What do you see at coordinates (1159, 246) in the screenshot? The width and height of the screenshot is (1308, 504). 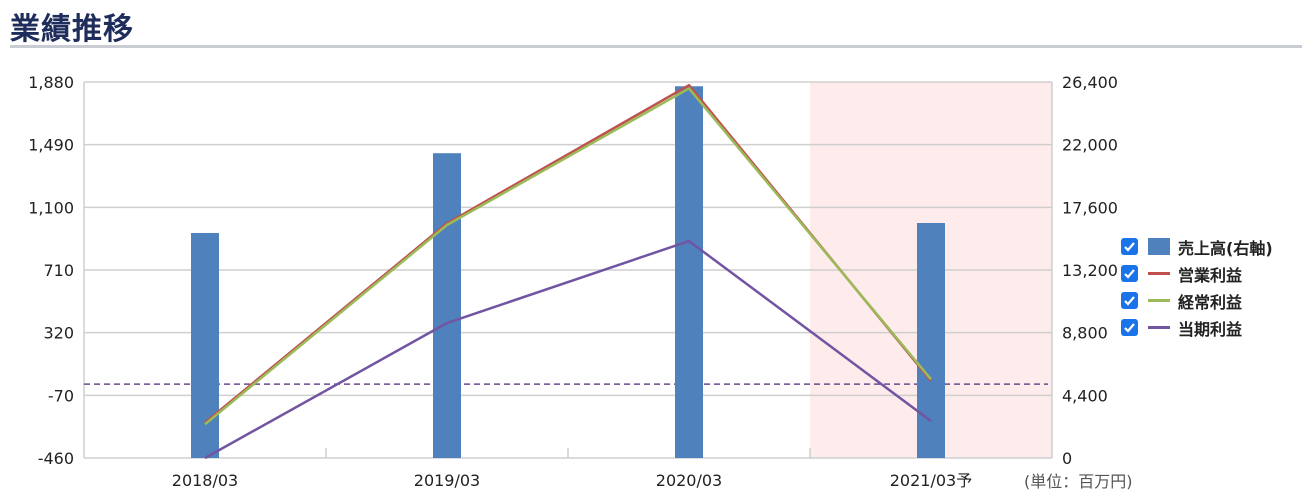 I see `legend-swatch-sales` at bounding box center [1159, 246].